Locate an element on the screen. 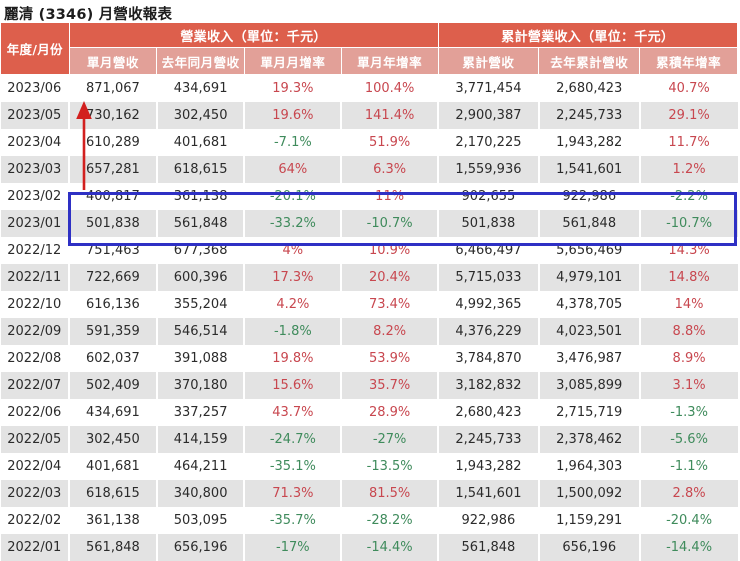 Image resolution: width=740 pixels, height=561 pixels. cell-cumulative-revenue: 2,680,423 is located at coordinates (488, 412).